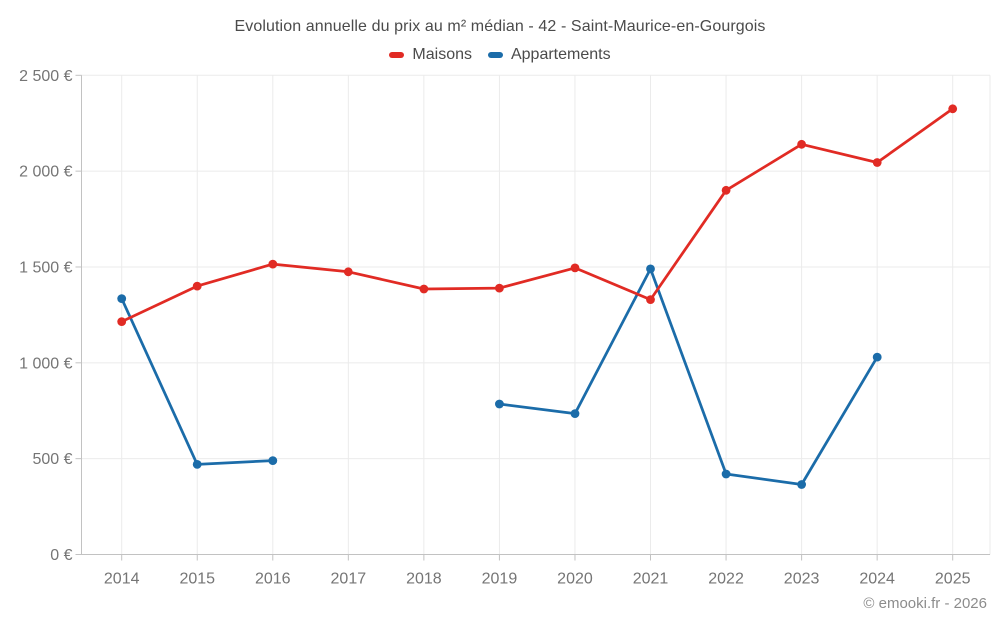 The image size is (1000, 625). I want to click on x-tick-label: 2020, so click(575, 579).